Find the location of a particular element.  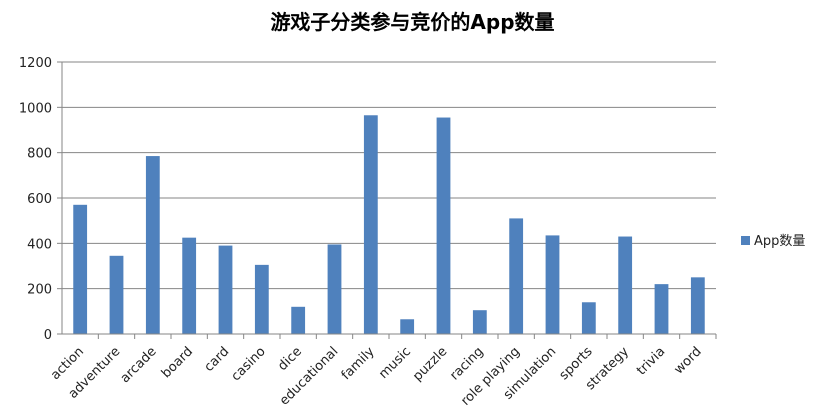

x-tick-label: casino is located at coordinates (249, 364).